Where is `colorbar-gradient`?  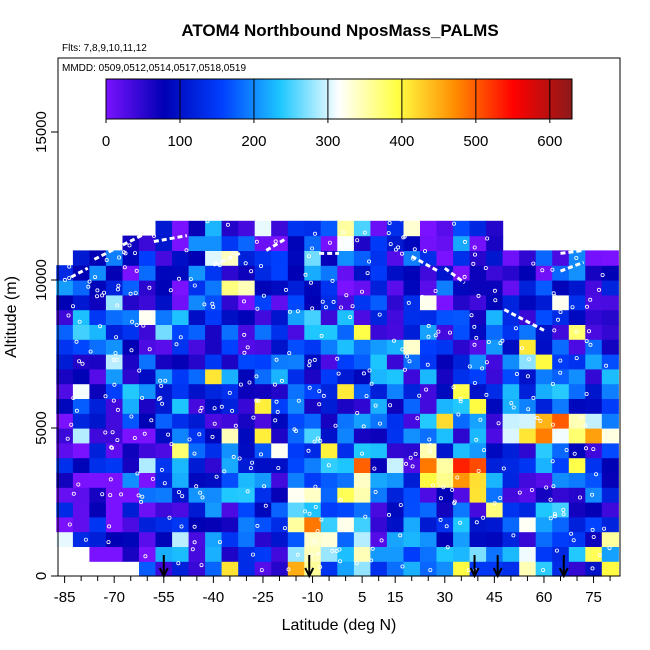 colorbar-gradient is located at coordinates (339, 99).